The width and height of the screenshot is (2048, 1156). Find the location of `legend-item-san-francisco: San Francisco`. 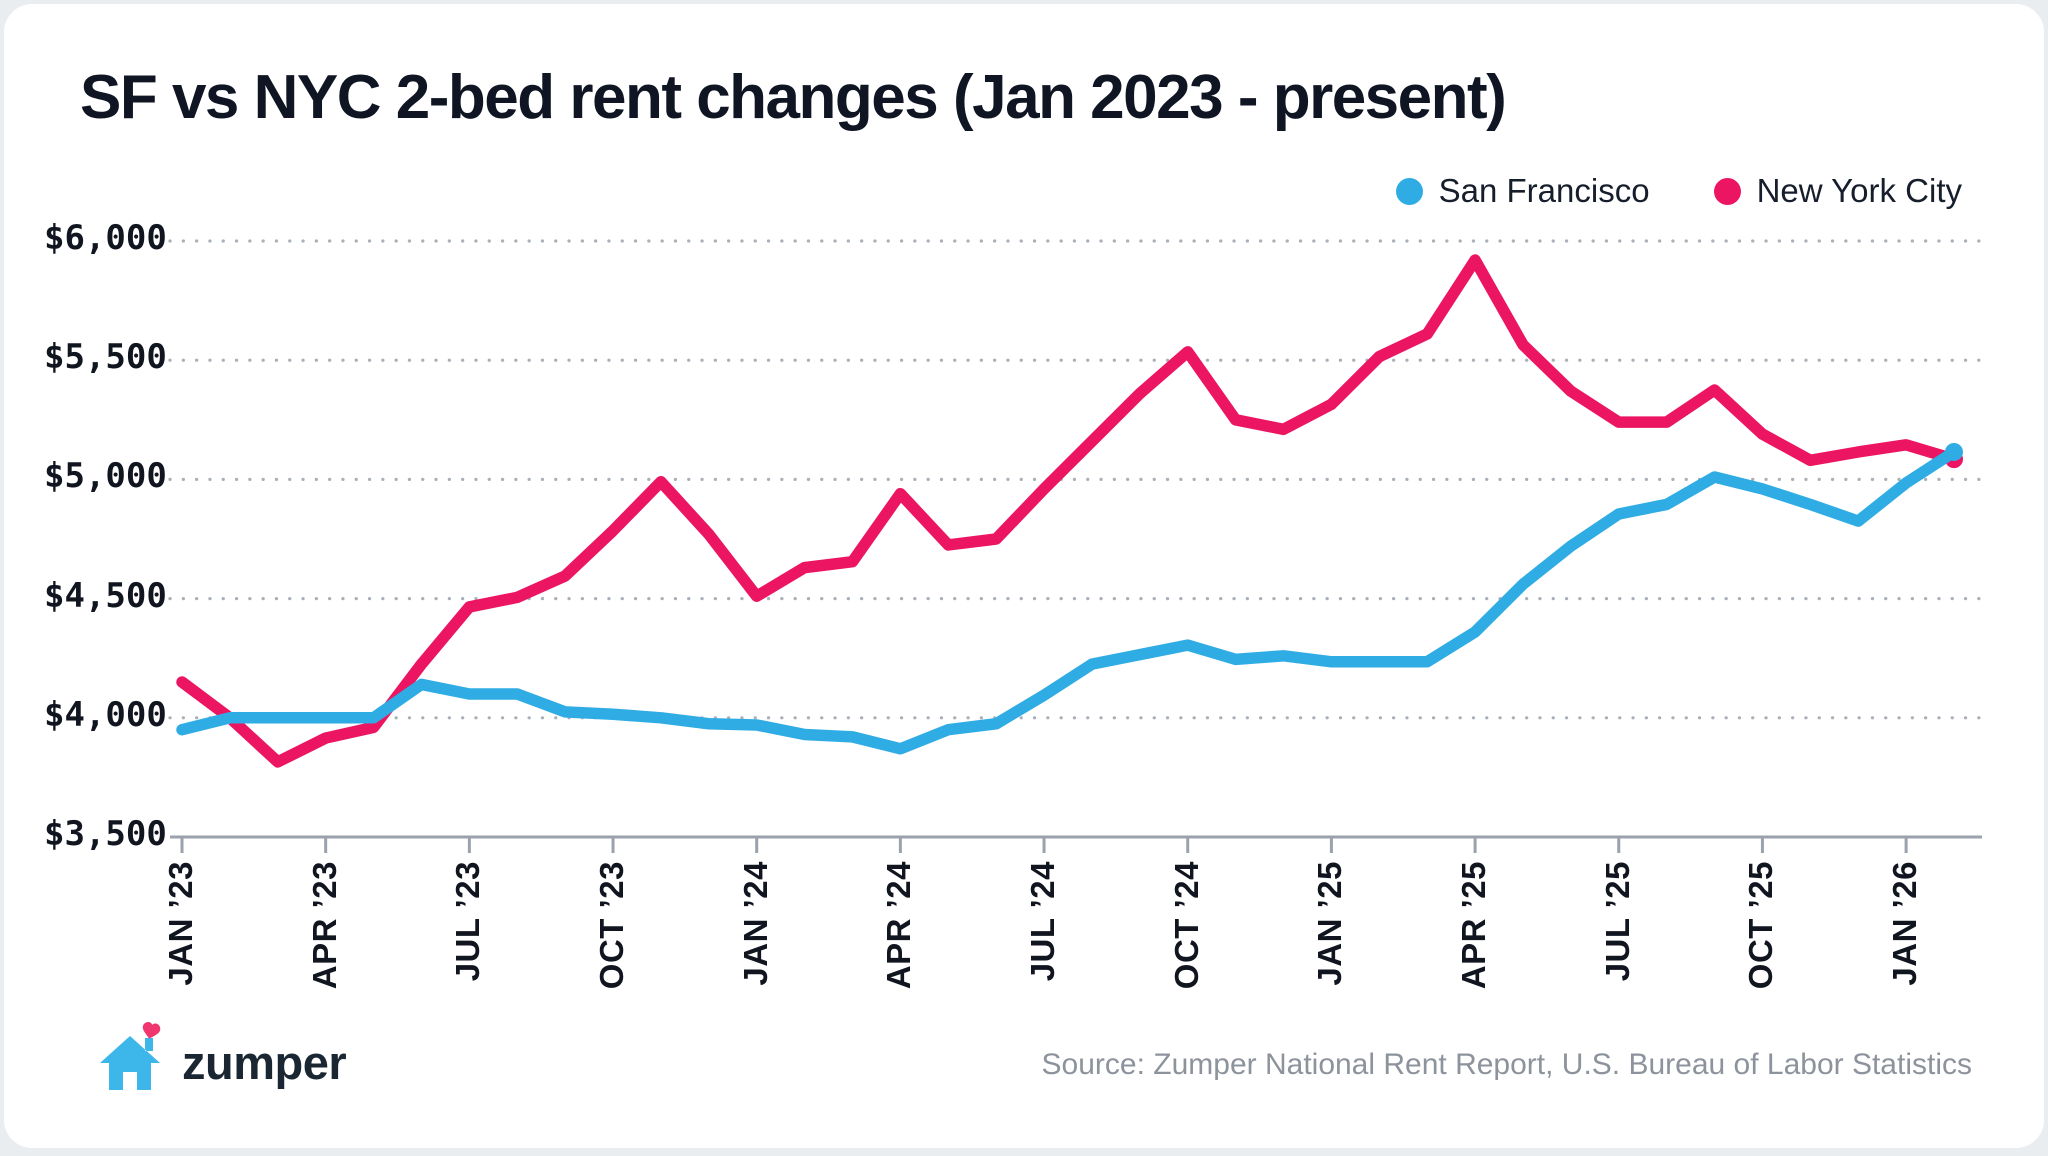

legend-item-san-francisco: San Francisco is located at coordinates (1522, 191).